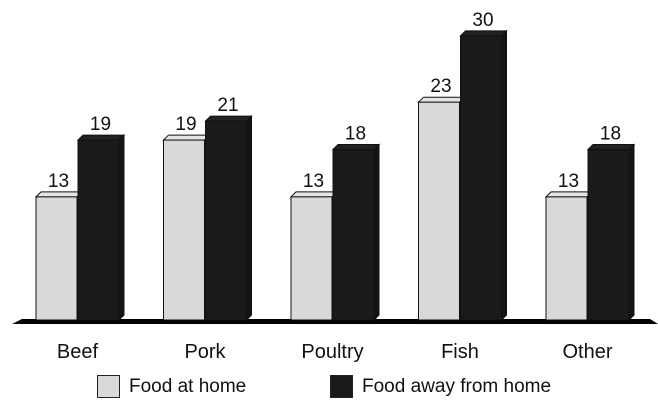 The width and height of the screenshot is (658, 402). I want to click on legend-swatch-food-away-from-home, so click(341, 386).